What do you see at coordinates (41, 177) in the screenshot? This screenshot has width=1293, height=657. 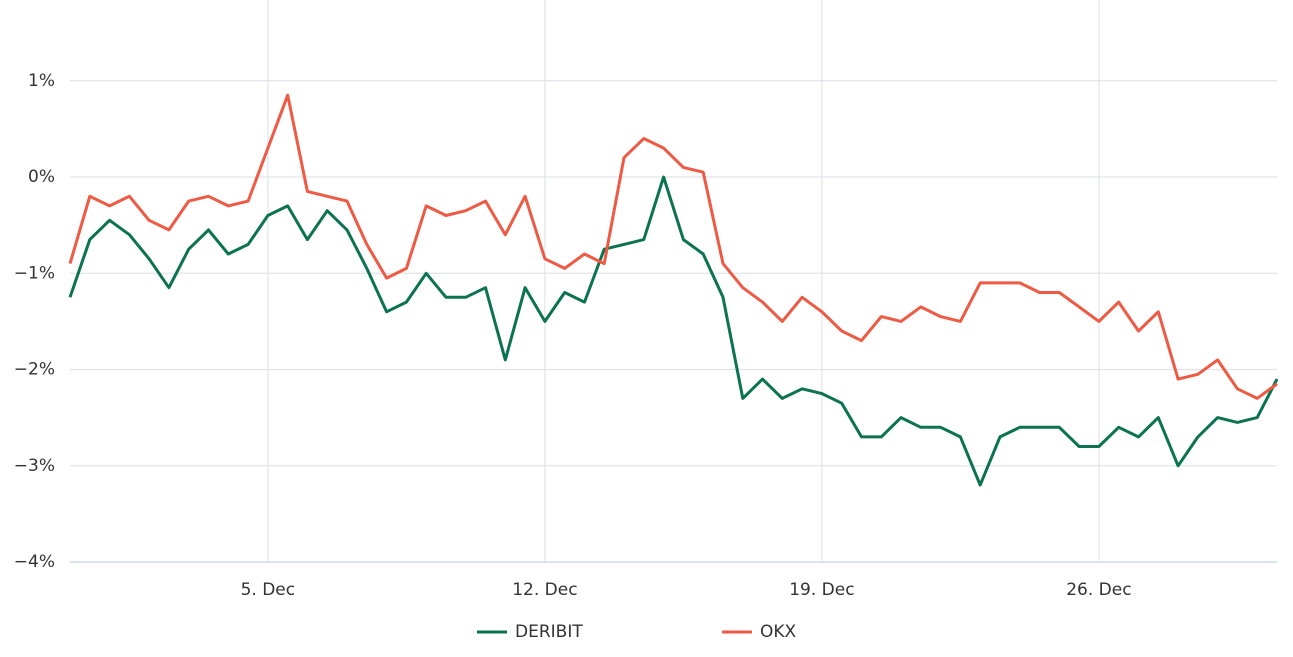 I see `y-tick-label: 0%` at bounding box center [41, 177].